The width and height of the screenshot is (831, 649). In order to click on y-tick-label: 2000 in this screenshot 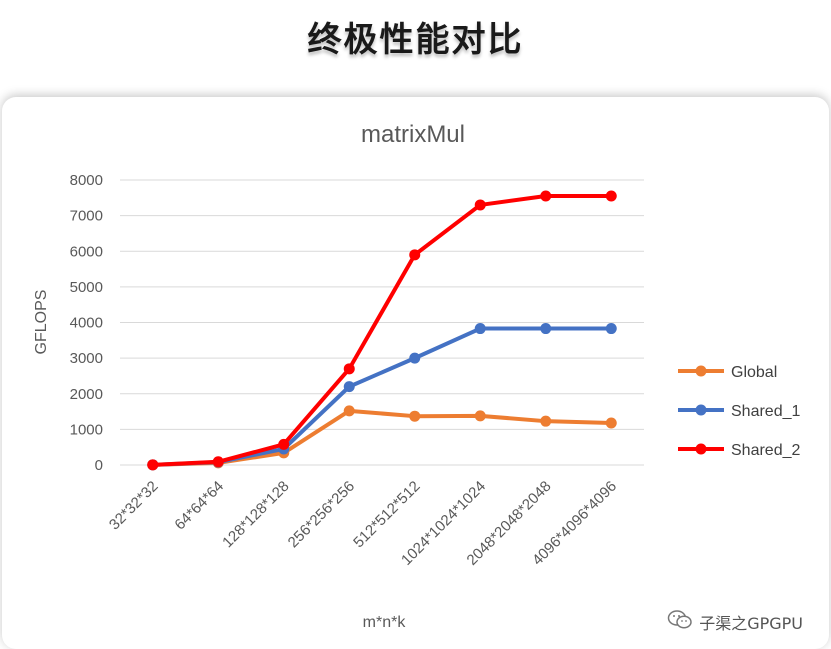, I will do `click(86, 394)`.